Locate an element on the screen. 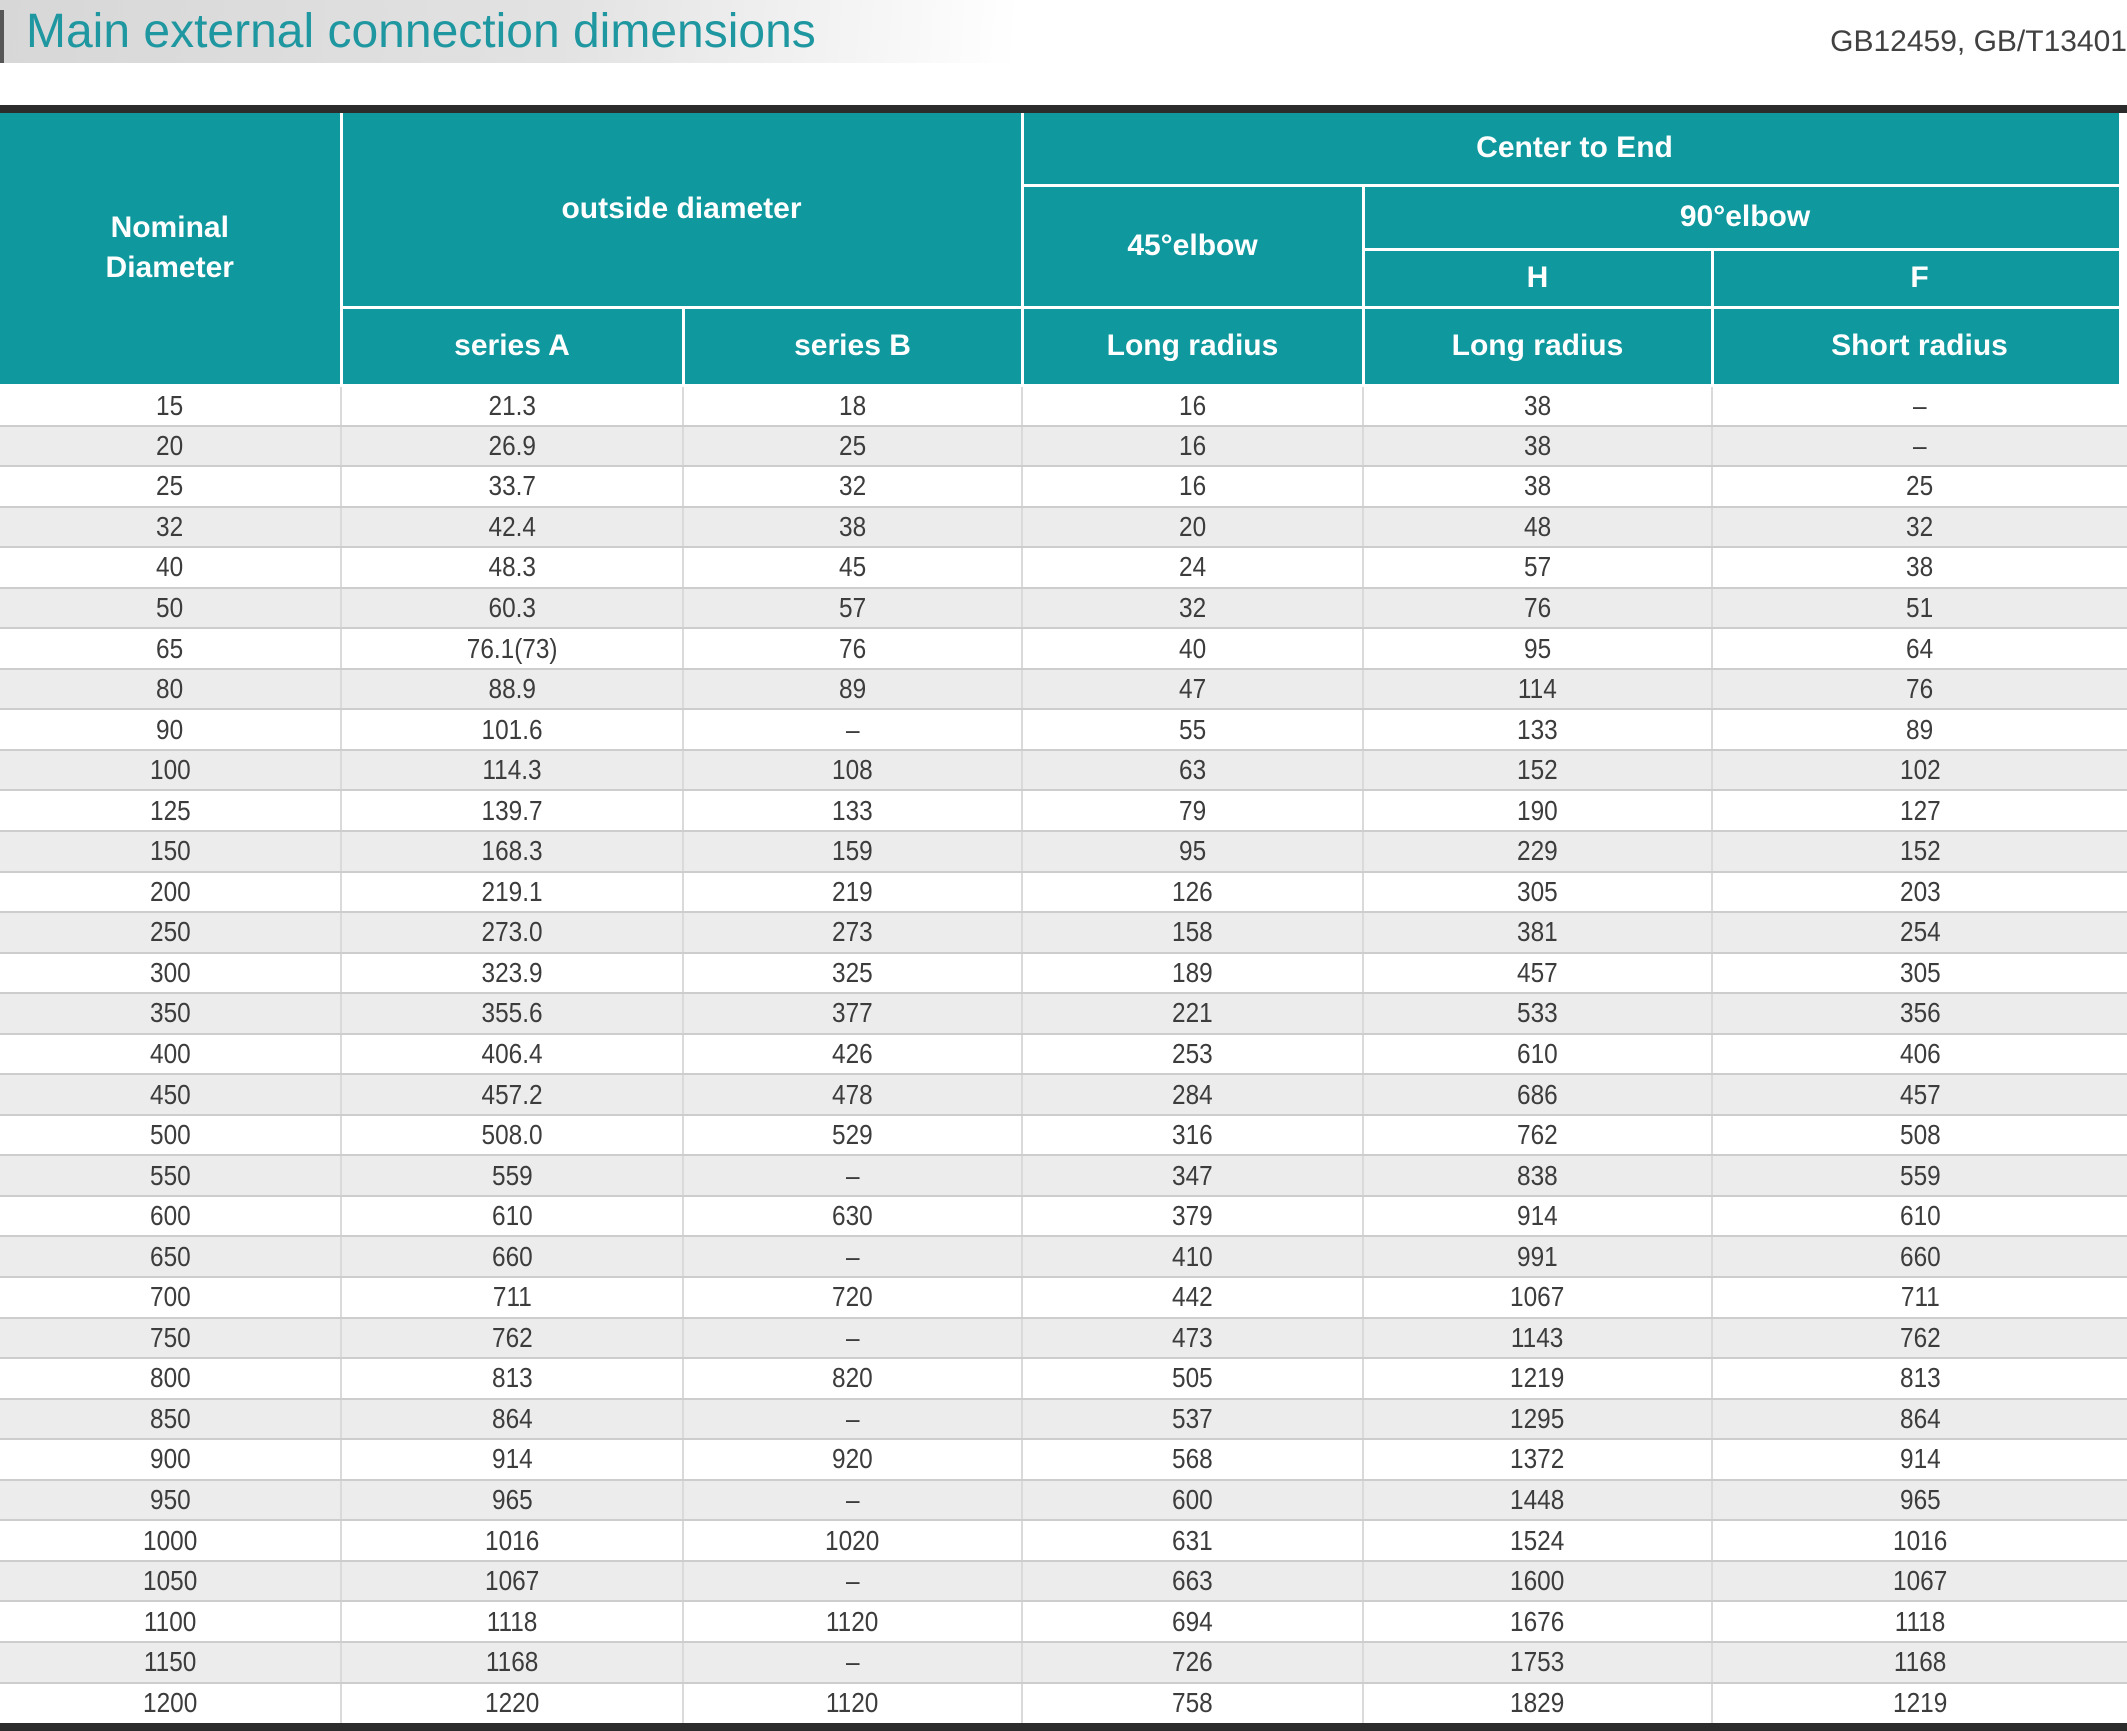  cell: 410 is located at coordinates (1192, 1257).